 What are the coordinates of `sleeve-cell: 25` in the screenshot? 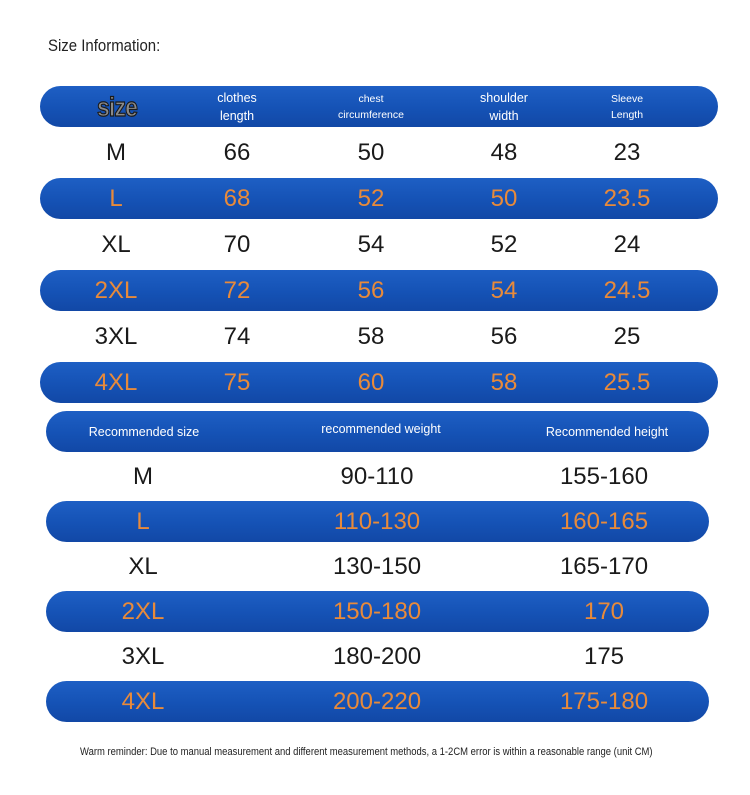 It's located at (627, 336).